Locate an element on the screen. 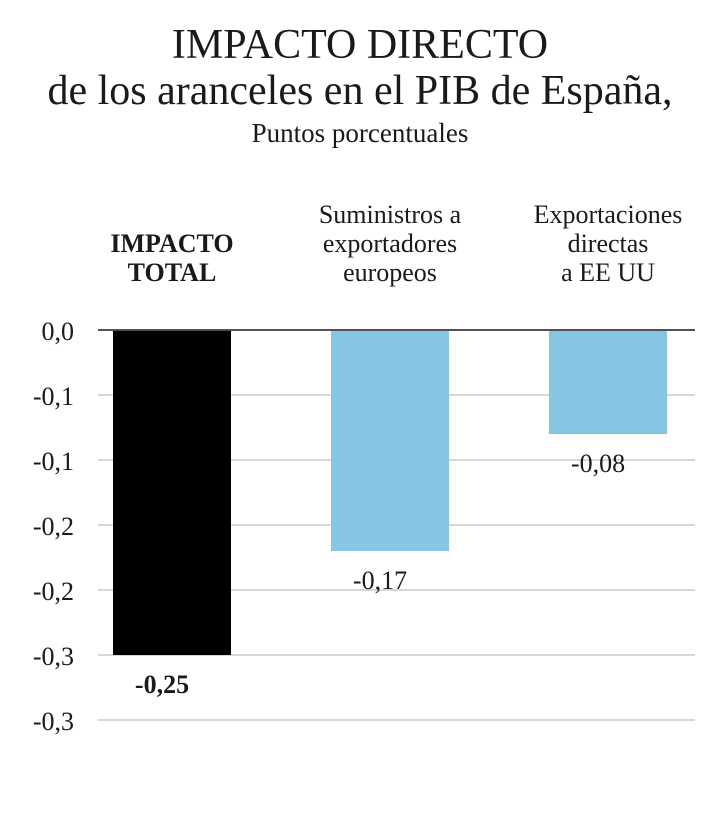  category-label: Suministros a is located at coordinates (390, 214).